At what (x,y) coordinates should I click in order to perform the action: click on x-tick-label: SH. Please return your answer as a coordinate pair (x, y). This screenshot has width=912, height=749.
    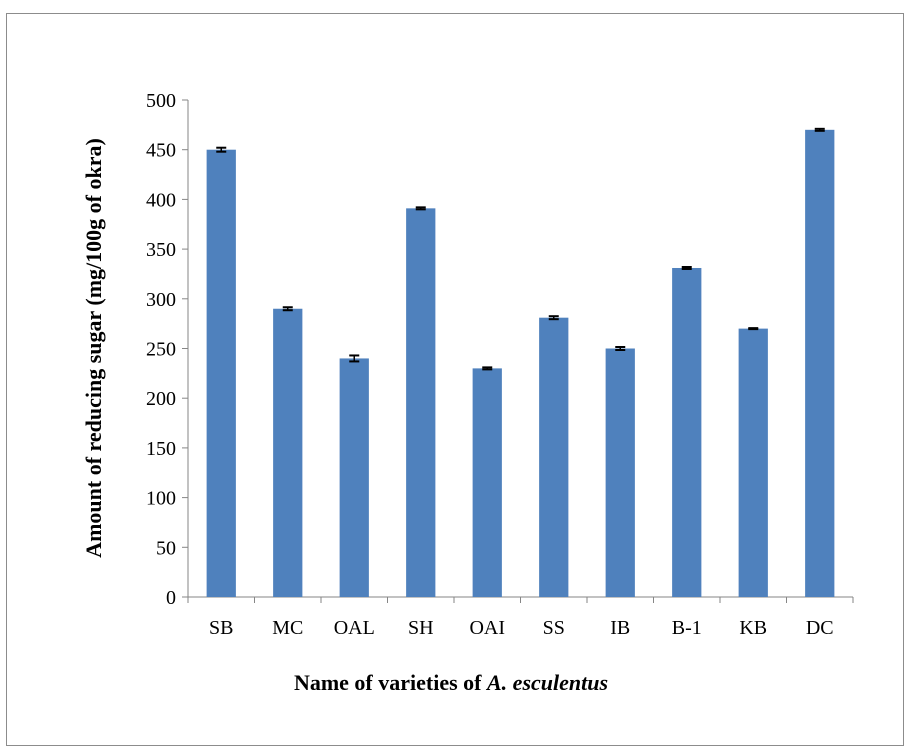
    Looking at the image, I should click on (421, 628).